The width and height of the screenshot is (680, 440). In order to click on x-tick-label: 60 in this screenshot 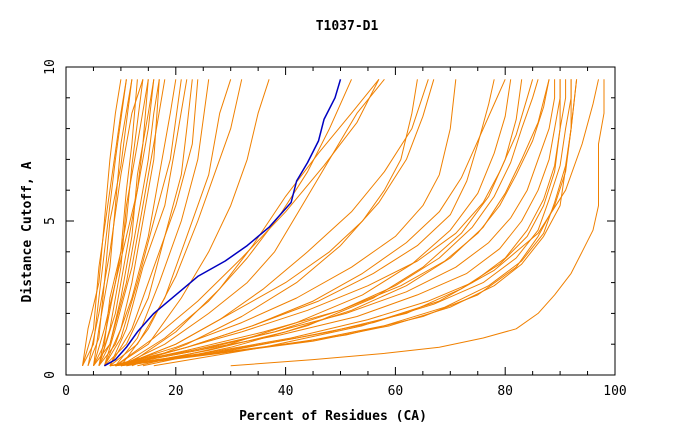, I will do `click(396, 391)`.